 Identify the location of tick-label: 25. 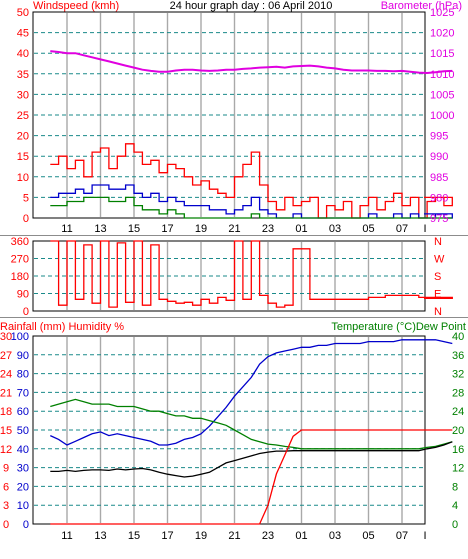
(23, 116).